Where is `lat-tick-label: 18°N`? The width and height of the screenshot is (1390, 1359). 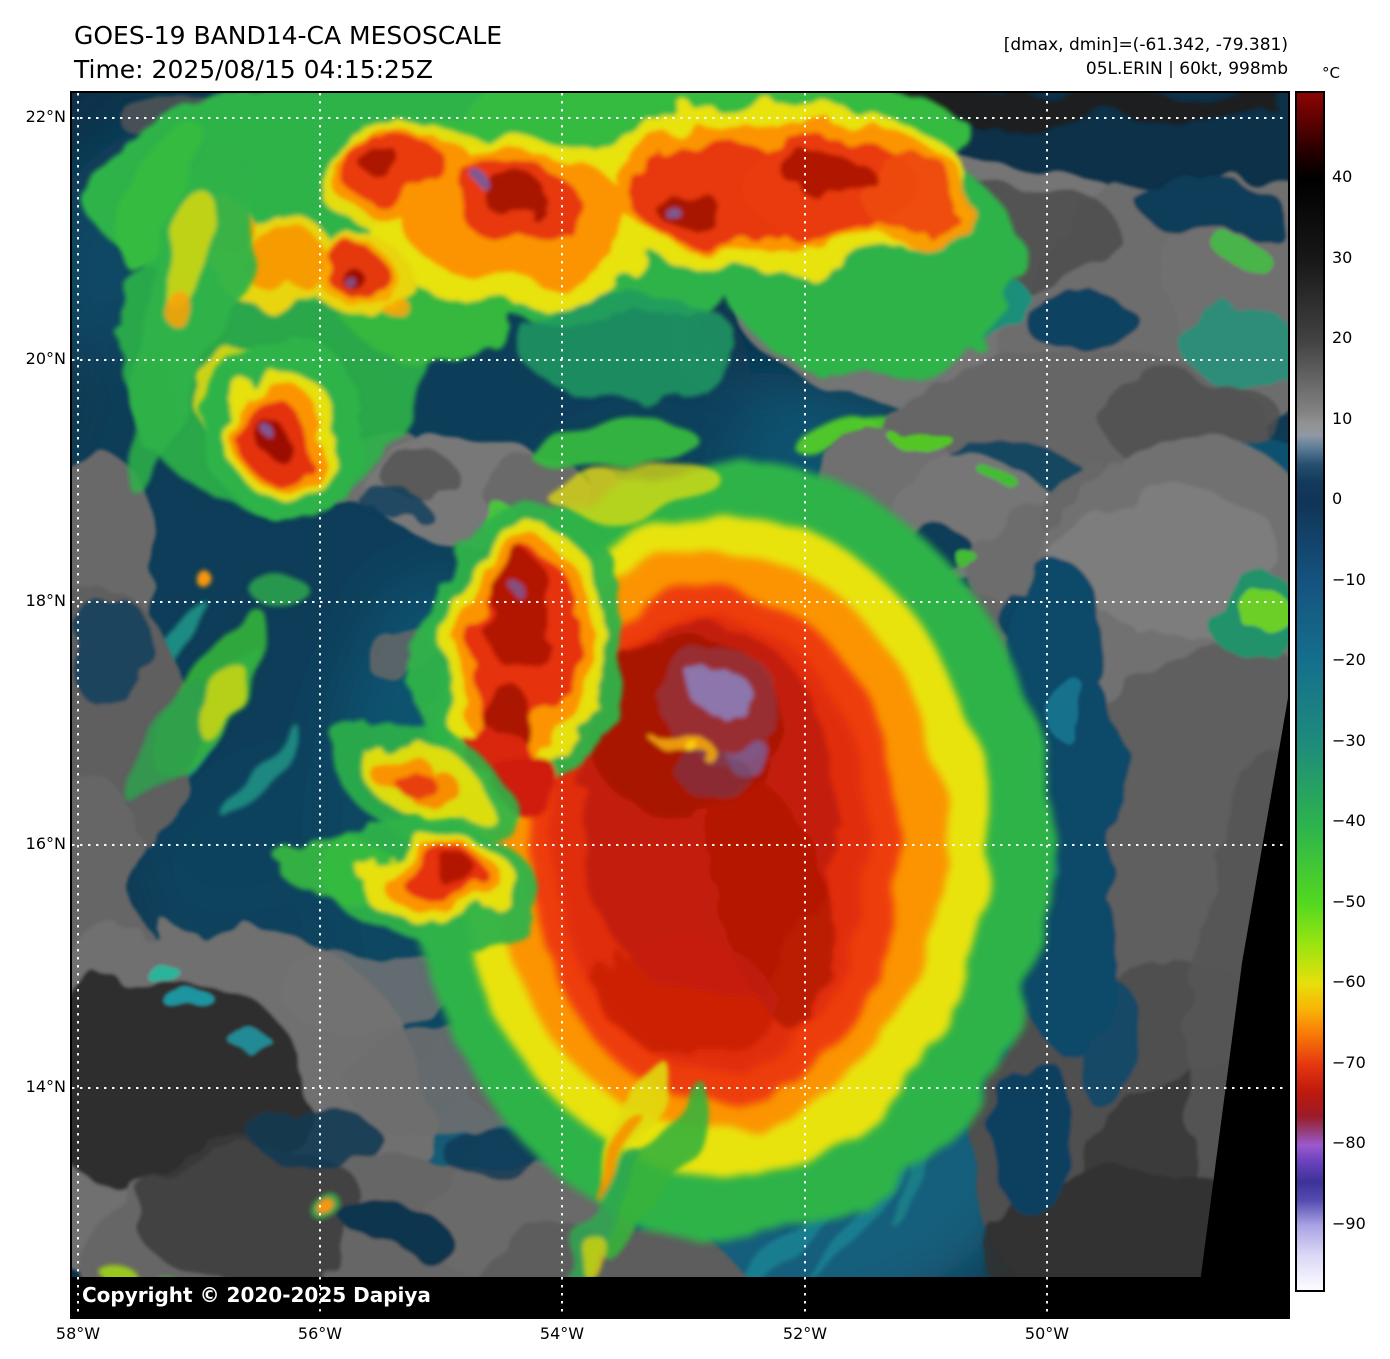 lat-tick-label: 18°N is located at coordinates (45, 600).